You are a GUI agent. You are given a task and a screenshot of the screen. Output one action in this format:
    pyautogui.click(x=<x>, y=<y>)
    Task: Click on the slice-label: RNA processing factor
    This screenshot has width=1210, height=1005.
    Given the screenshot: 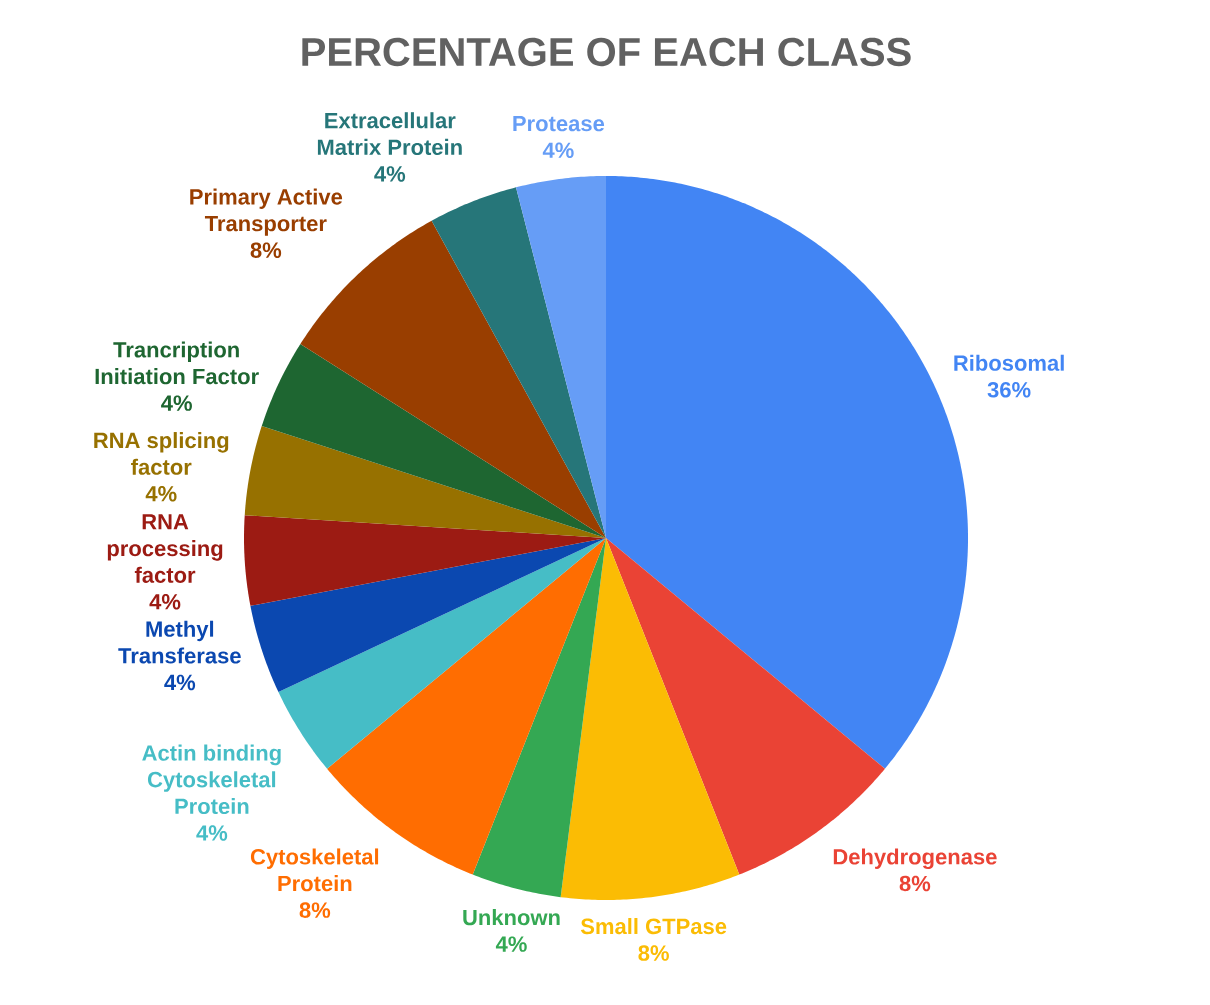 What is the action you would take?
    pyautogui.click(x=165, y=548)
    